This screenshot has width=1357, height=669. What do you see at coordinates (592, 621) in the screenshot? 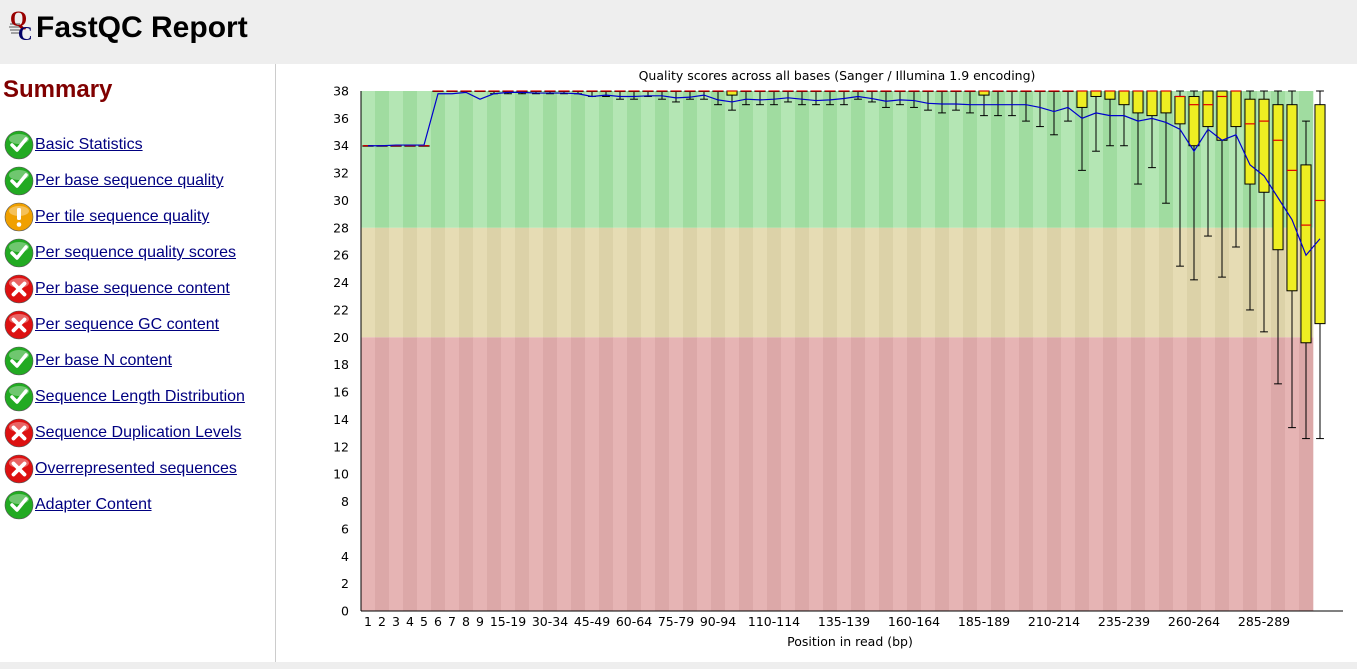
I see `x-tick-label: 45-49` at bounding box center [592, 621].